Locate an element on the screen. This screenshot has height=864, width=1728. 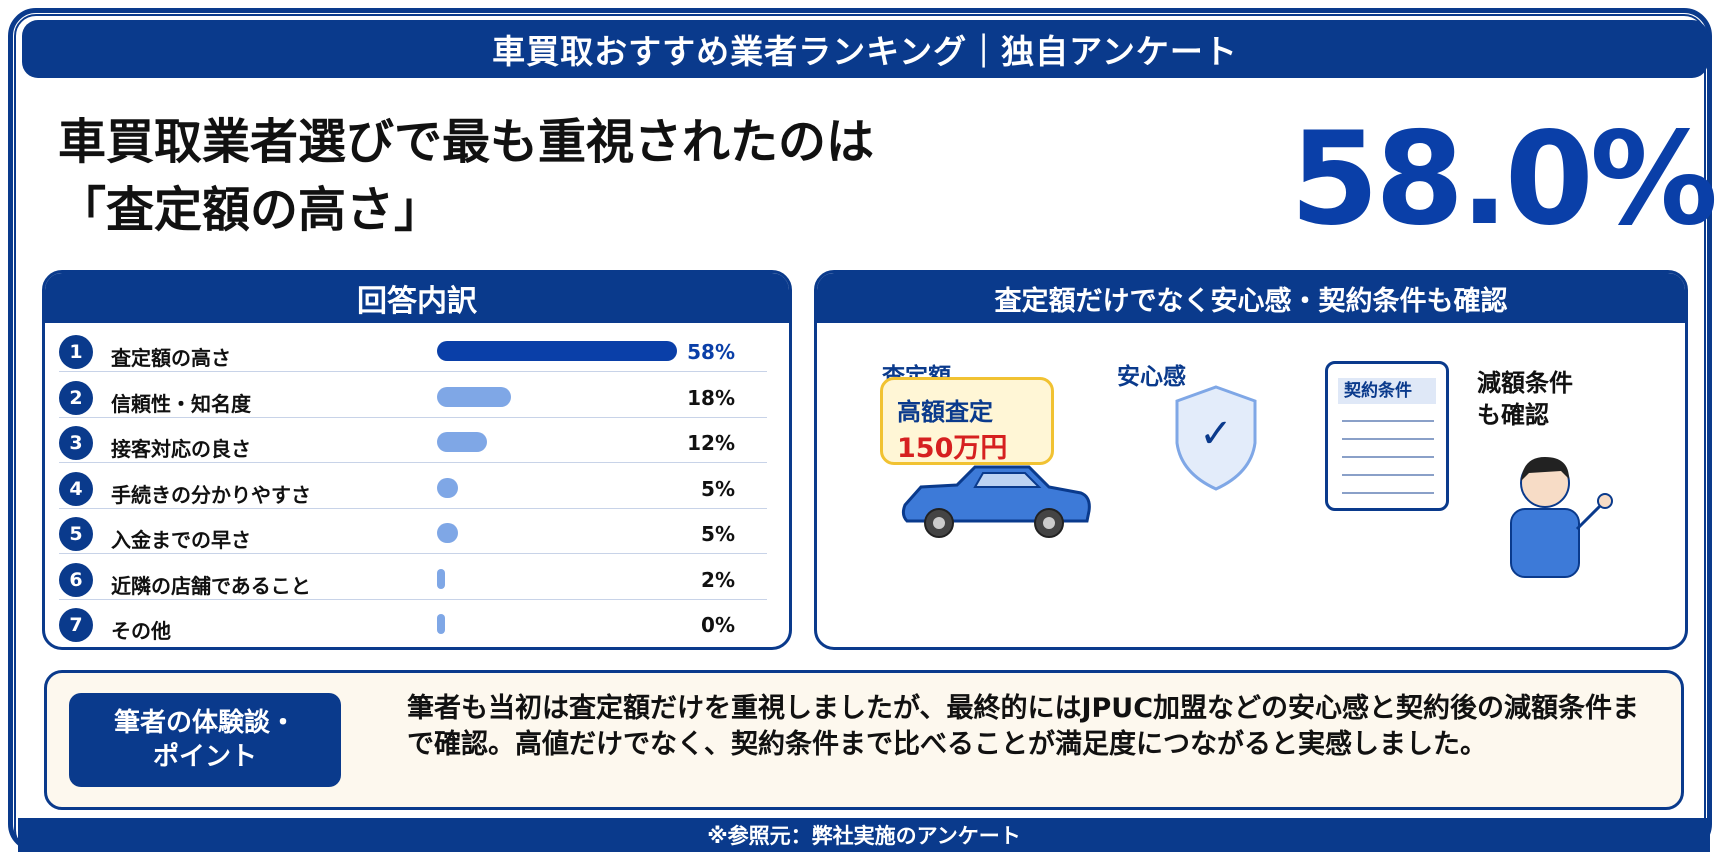
price-box-value: 150万円 is located at coordinates (952, 448).